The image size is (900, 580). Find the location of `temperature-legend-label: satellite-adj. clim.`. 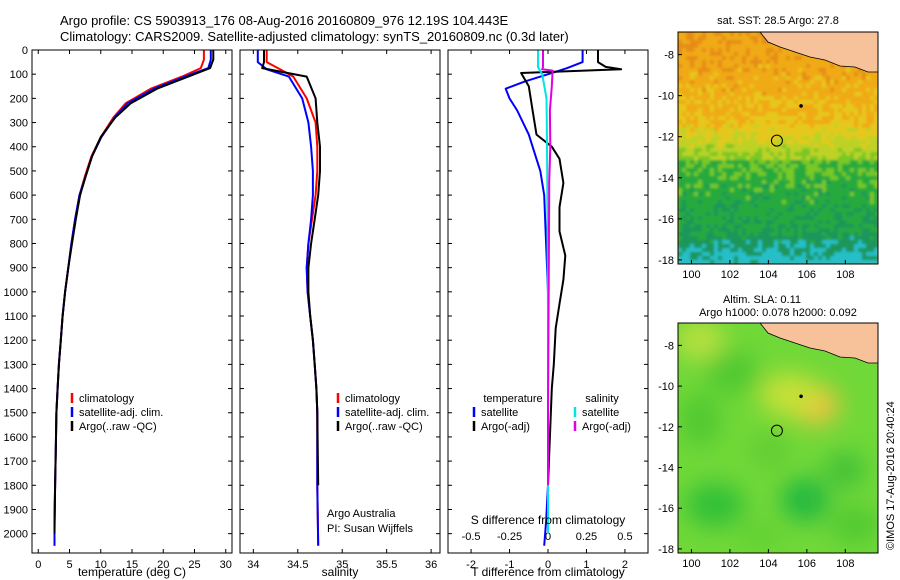

temperature-legend-label: satellite-adj. clim. is located at coordinates (121, 413).